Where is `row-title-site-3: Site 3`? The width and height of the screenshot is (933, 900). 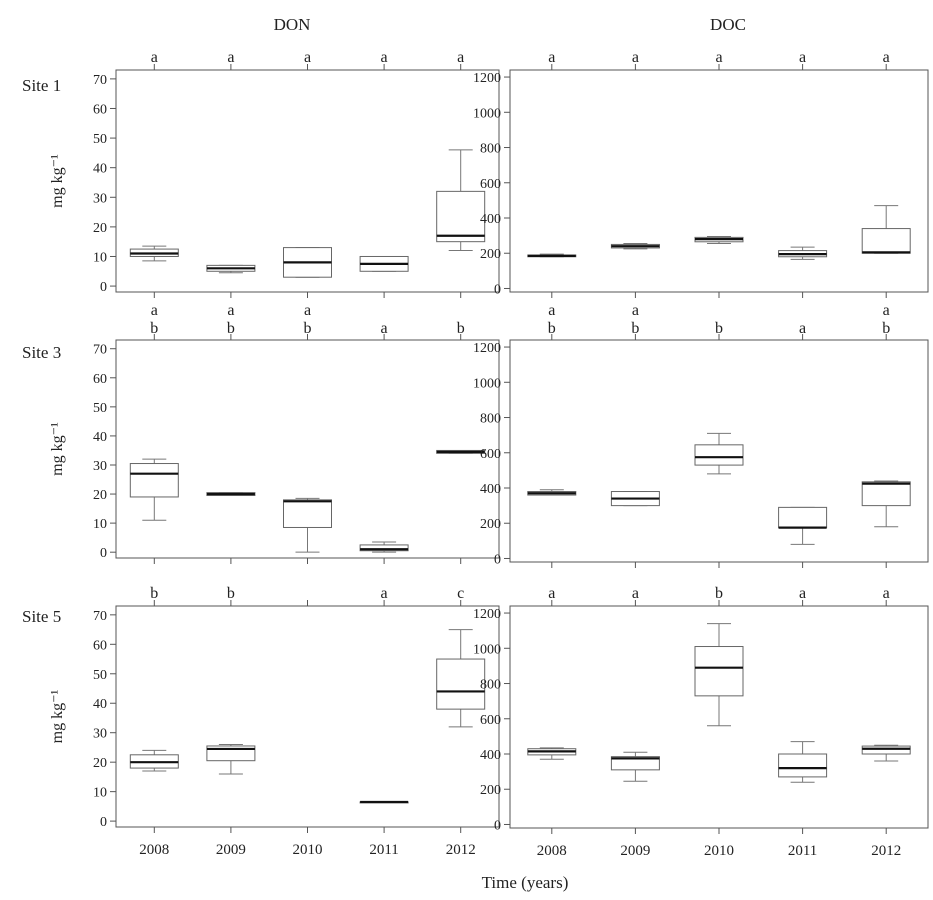
row-title-site-3: Site 3 is located at coordinates (41, 352).